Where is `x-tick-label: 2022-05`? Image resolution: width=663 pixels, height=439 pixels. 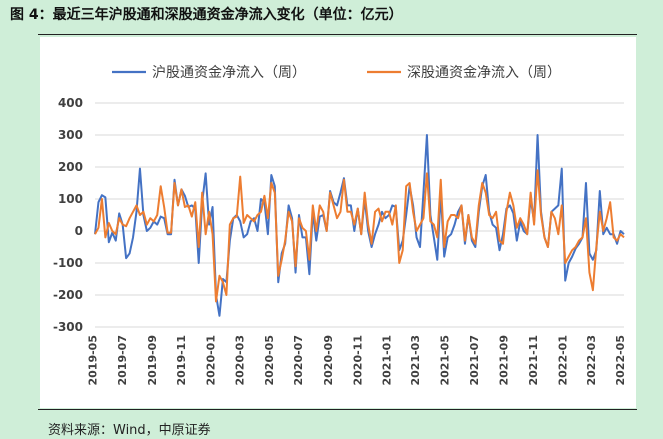
x-tick-label: 2022-05 is located at coordinates (620, 360).